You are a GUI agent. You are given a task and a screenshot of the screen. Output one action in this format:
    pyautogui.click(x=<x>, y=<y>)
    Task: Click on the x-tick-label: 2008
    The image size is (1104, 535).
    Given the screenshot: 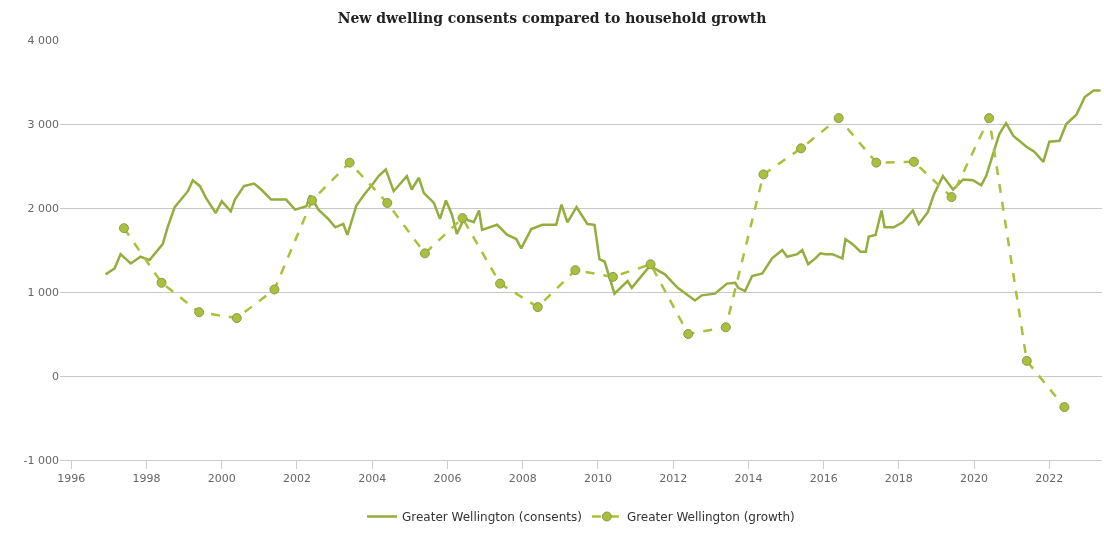 What is the action you would take?
    pyautogui.click(x=522, y=479)
    